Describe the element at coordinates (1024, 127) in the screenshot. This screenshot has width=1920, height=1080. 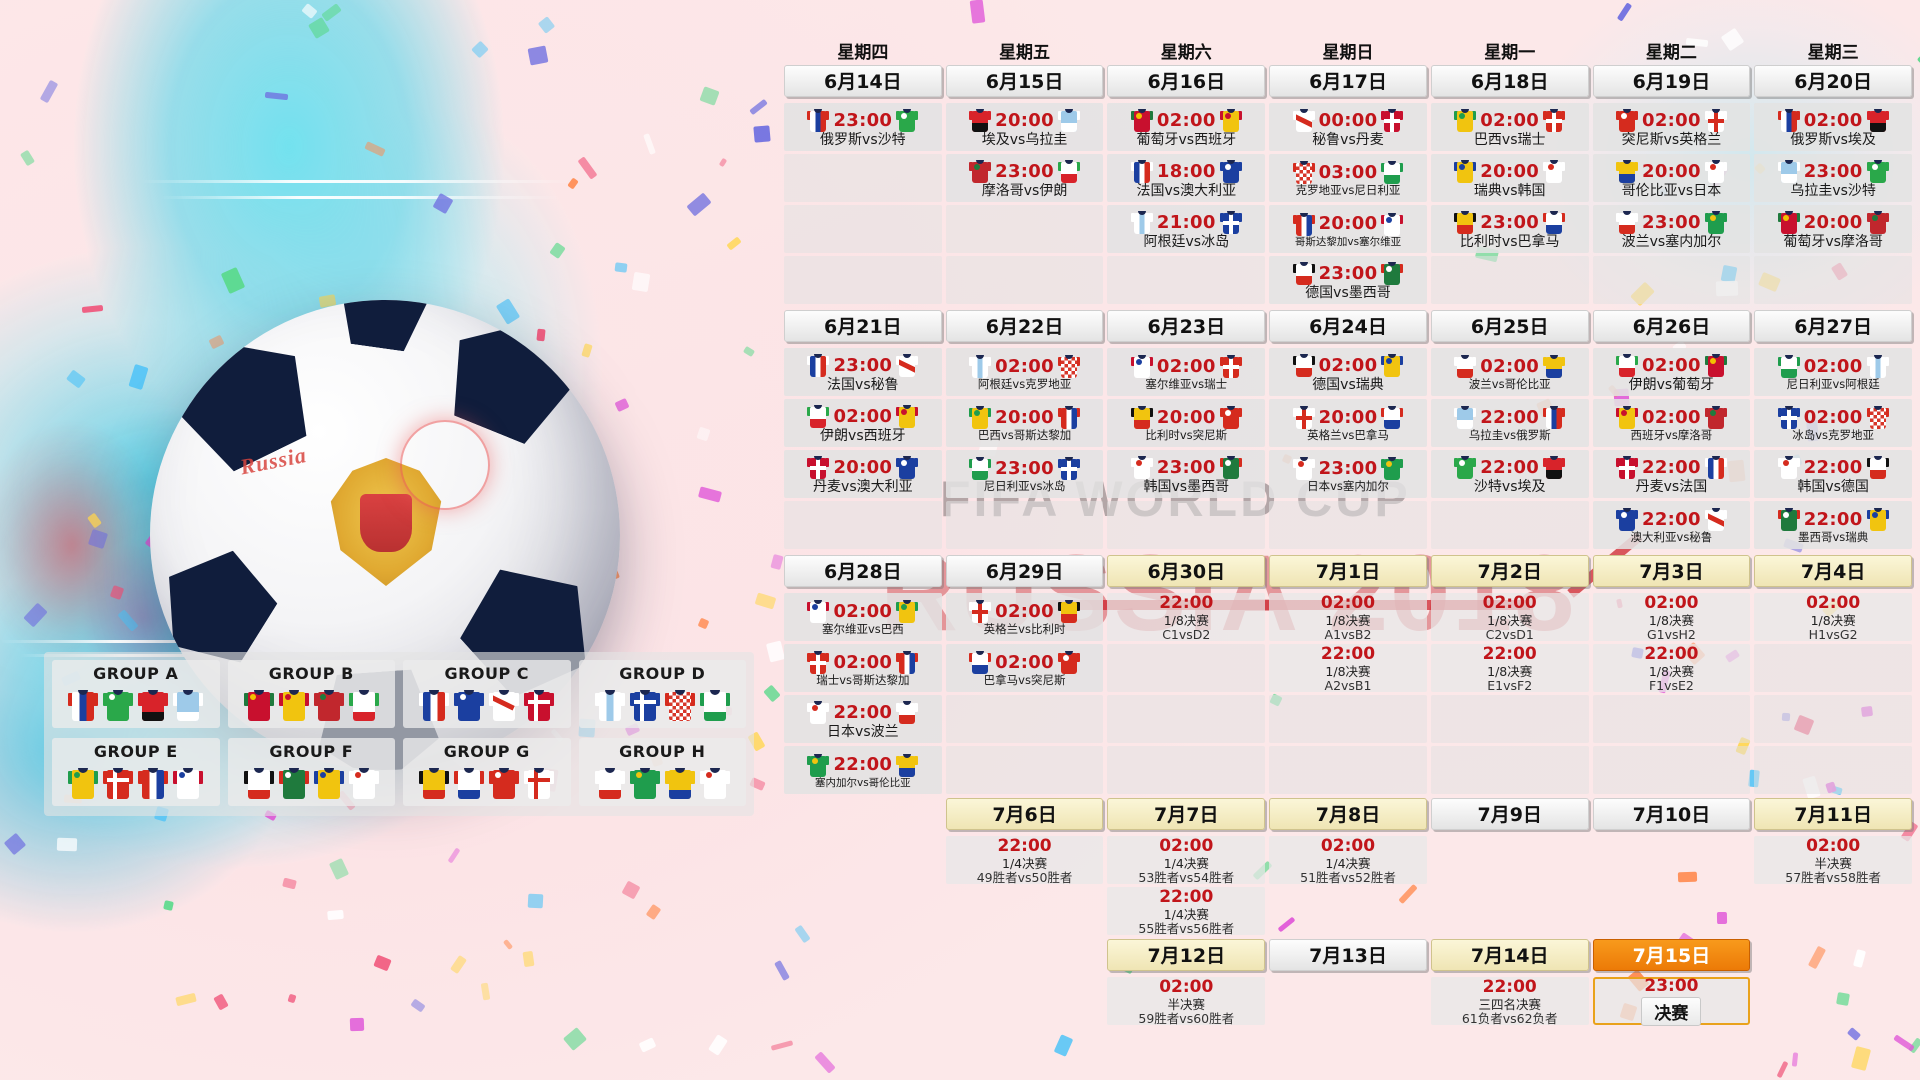
I see `group-match-cell: 20:00 埃及vs乌拉圭` at that location.